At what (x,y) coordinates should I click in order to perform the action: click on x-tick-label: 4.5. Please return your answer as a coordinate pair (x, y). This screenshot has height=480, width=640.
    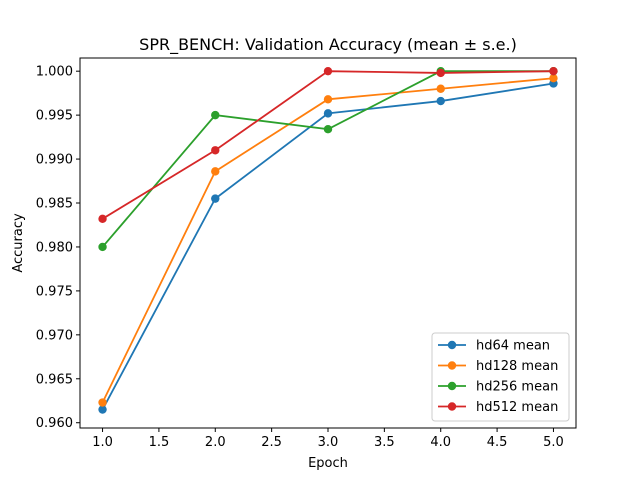
    Looking at the image, I should click on (497, 442).